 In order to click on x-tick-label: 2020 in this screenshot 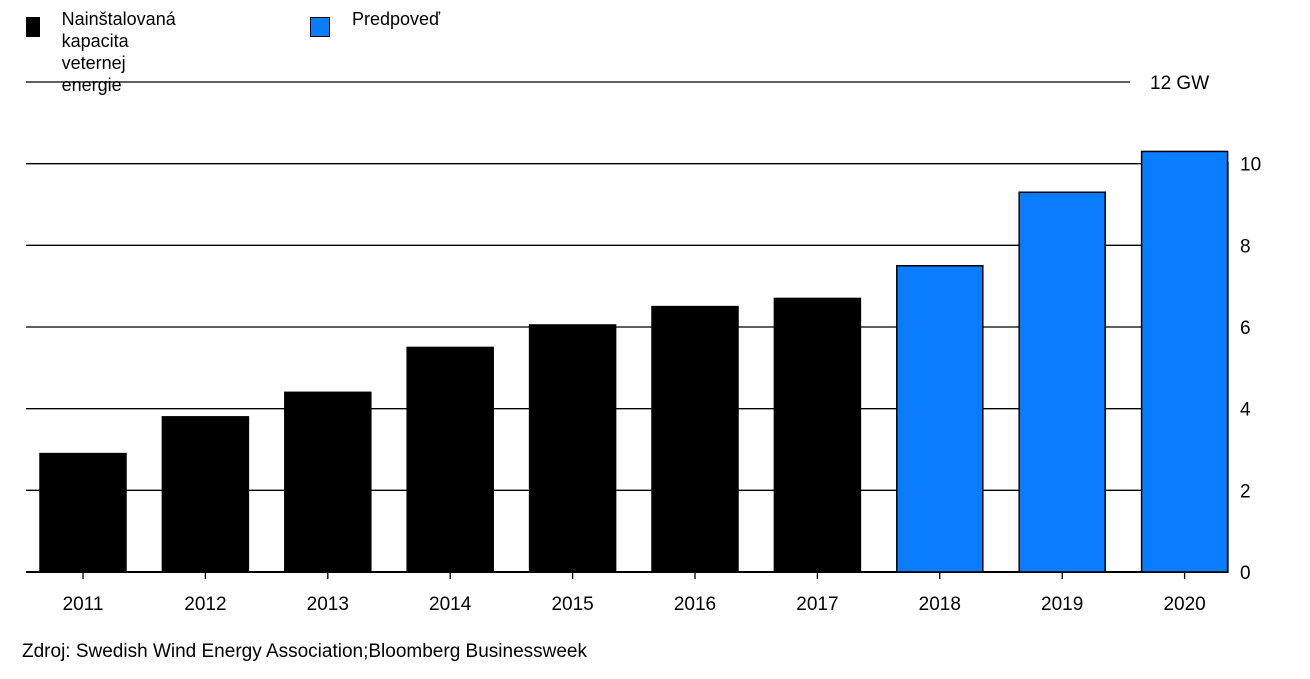, I will do `click(1184, 604)`.